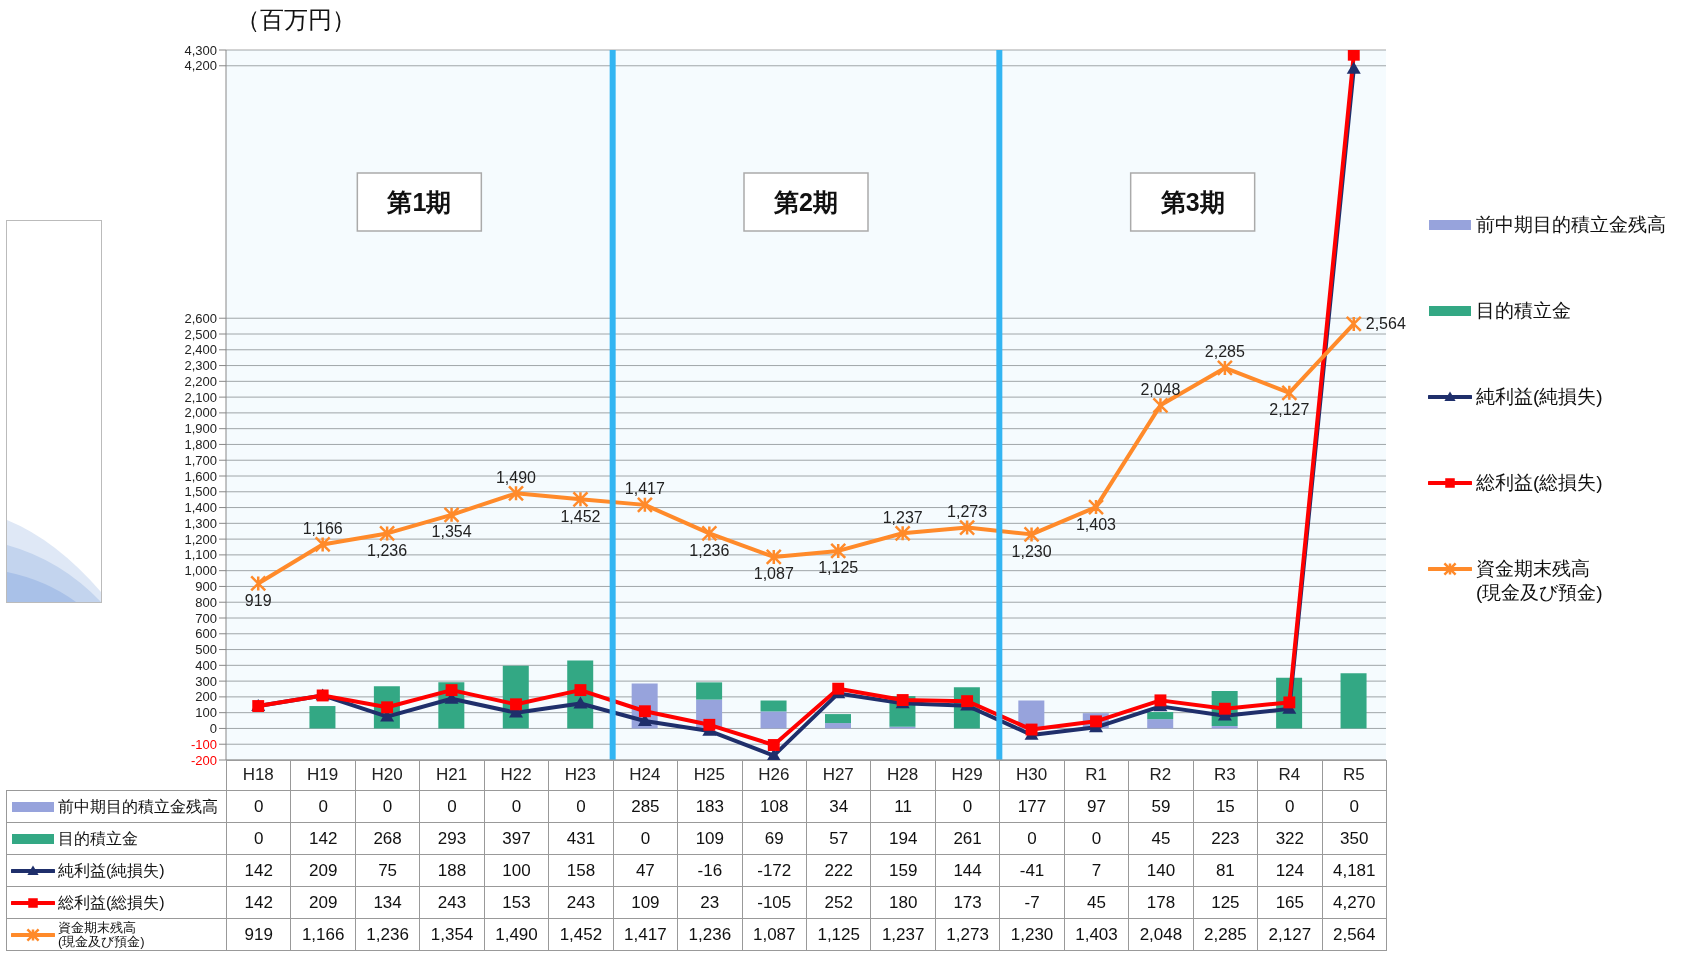 This screenshot has width=1687, height=953. Describe the element at coordinates (1354, 838) in the screenshot. I see `data-label: 350` at that location.